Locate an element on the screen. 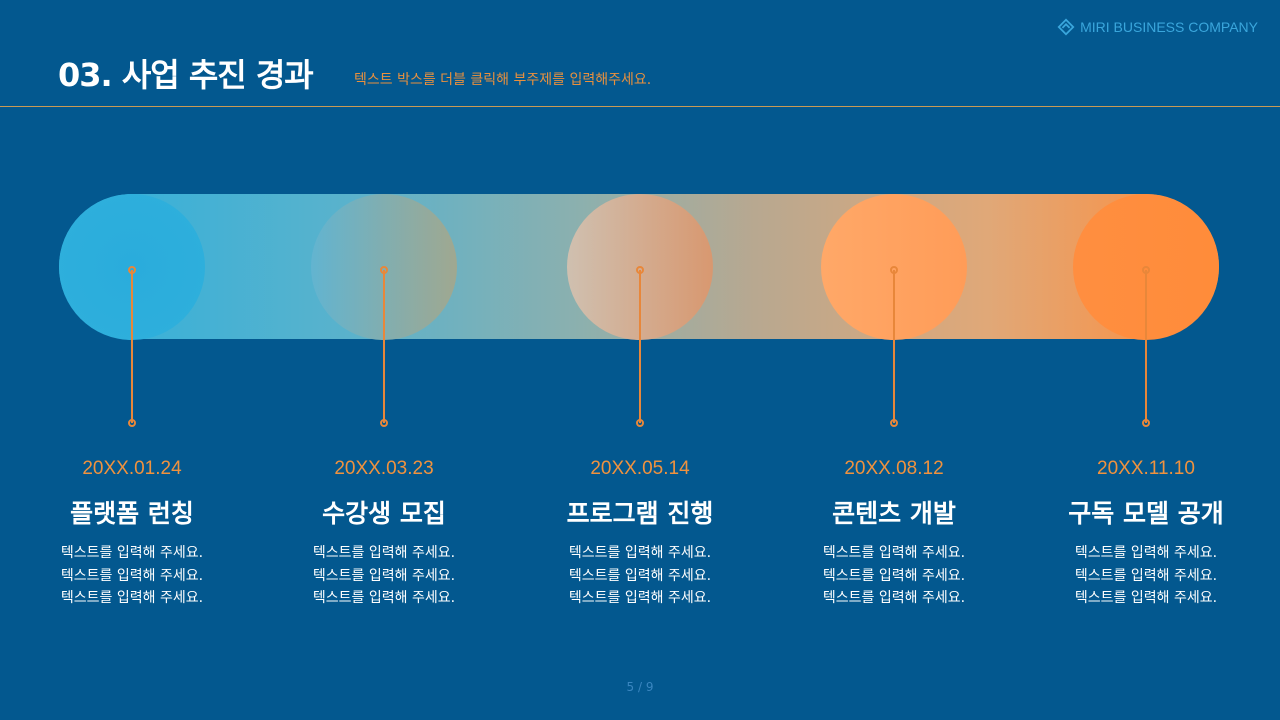  page-number: 5 / 9 is located at coordinates (640, 687).